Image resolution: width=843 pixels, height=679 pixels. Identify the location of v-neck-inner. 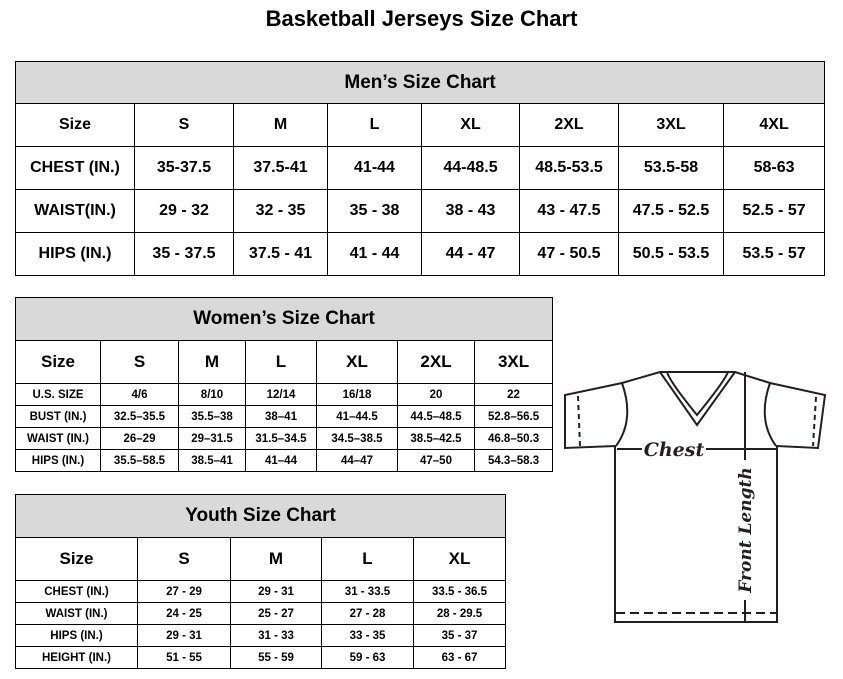
(697, 394).